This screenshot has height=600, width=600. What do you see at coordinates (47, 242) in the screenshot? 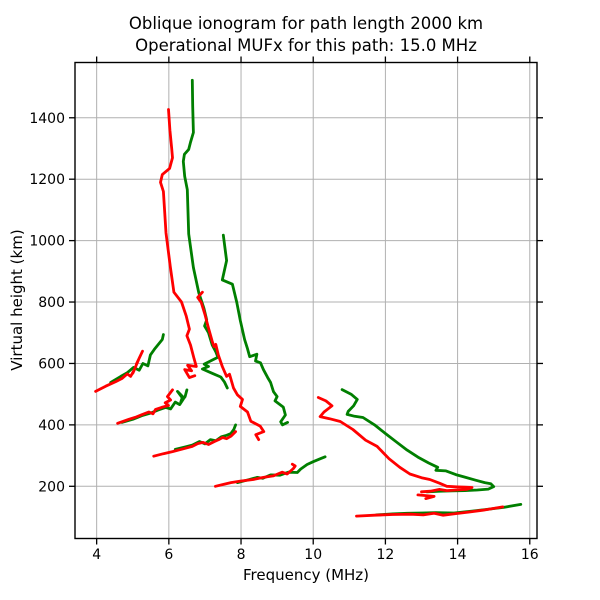
I see `y-tick-label: 1000` at bounding box center [47, 242].